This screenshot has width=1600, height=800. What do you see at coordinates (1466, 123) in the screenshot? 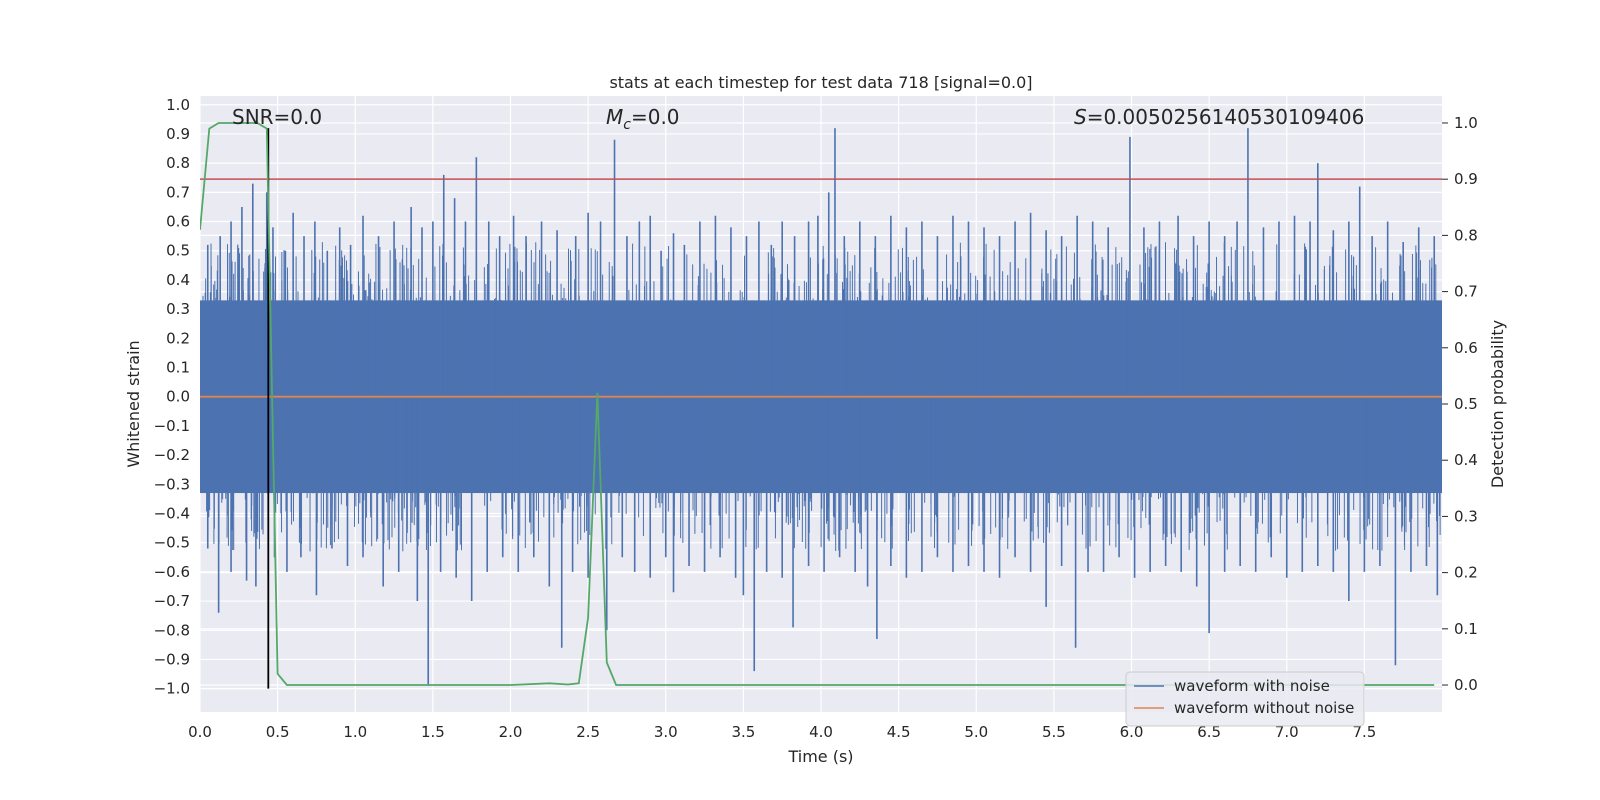
I see `y2-tick-label: 1.0` at bounding box center [1466, 123].